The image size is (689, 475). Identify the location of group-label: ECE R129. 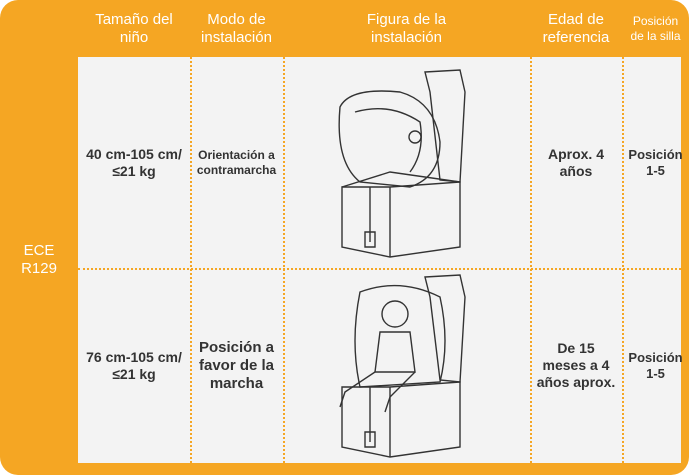
(39, 259).